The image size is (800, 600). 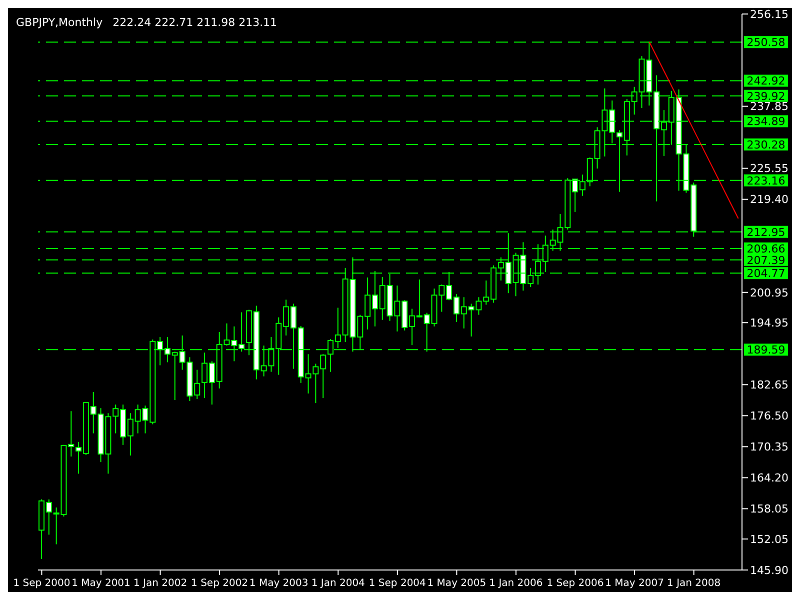 What do you see at coordinates (769, 199) in the screenshot?
I see `y-tick-label: 219.40` at bounding box center [769, 199].